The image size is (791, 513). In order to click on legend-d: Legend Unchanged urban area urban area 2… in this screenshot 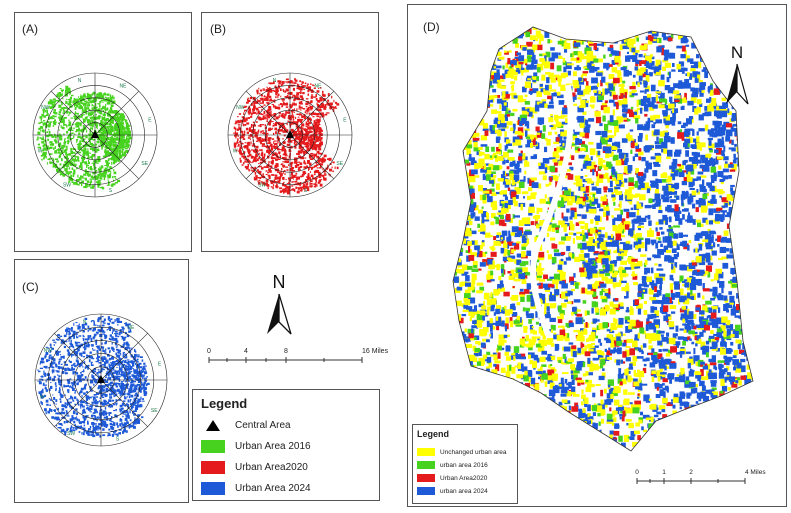, I will do `click(465, 464)`.